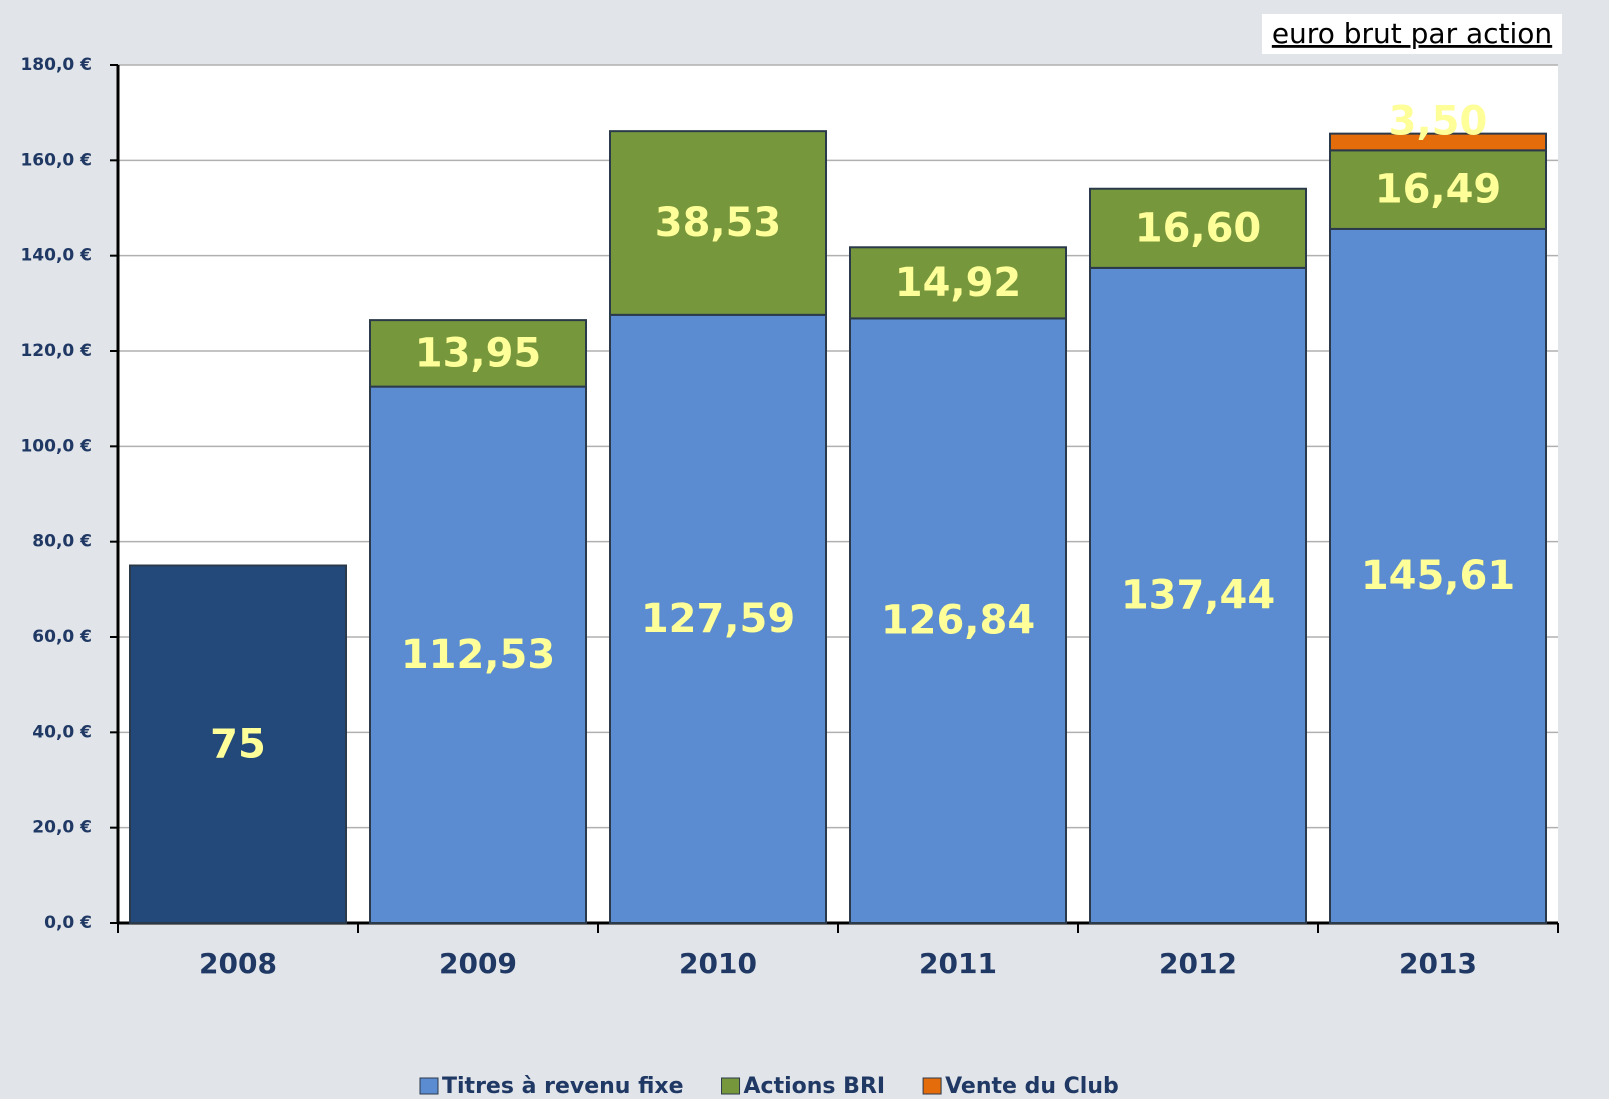 Image resolution: width=1609 pixels, height=1099 pixels. I want to click on data-label: 14,92, so click(958, 283).